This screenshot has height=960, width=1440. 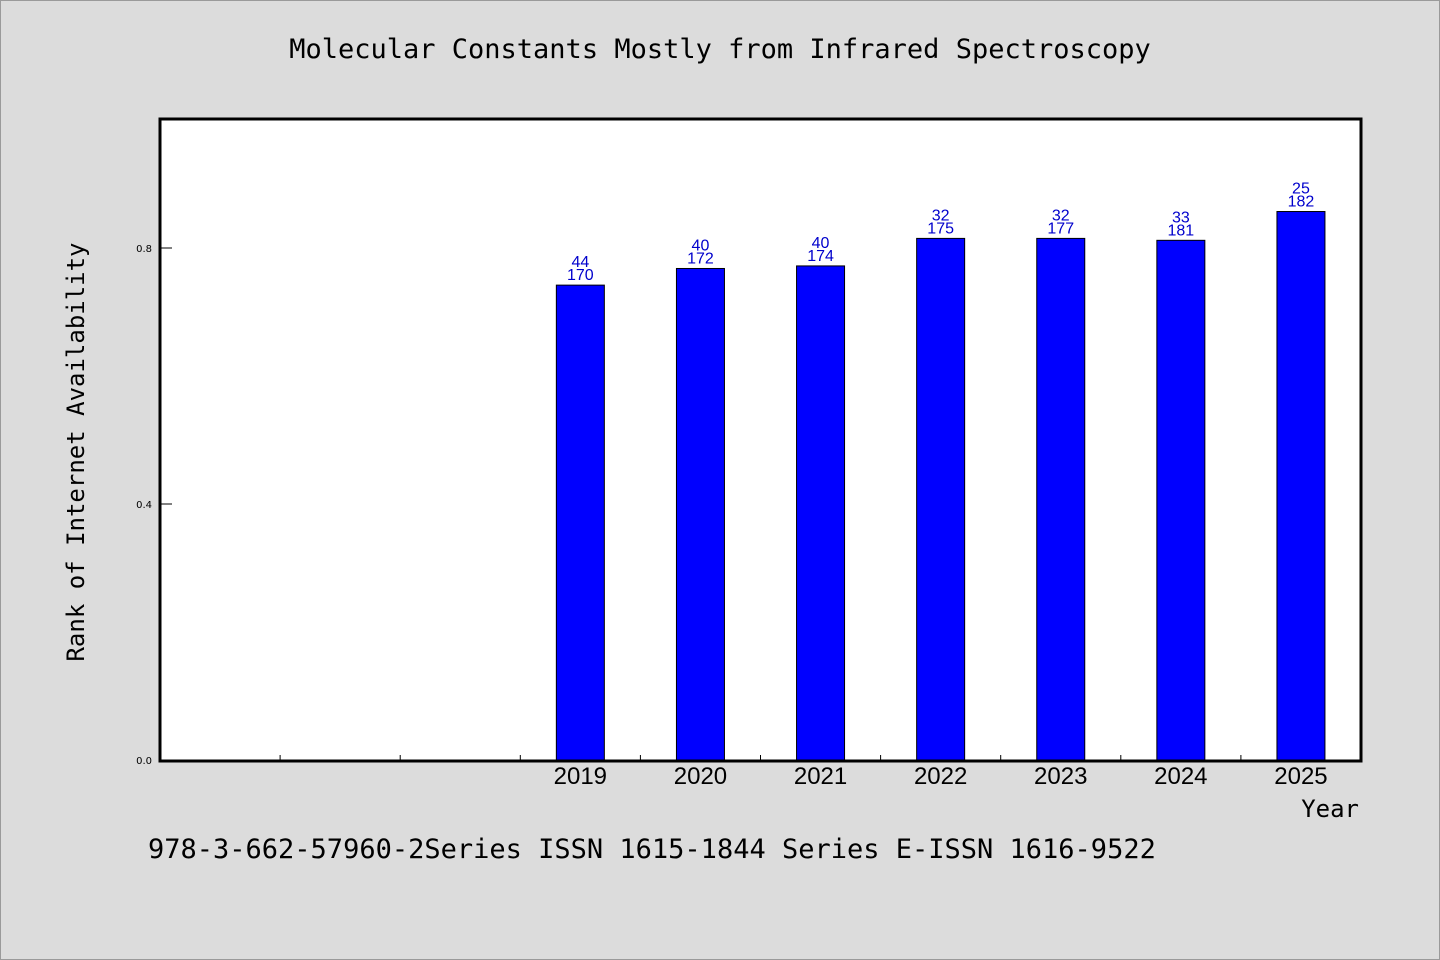 What do you see at coordinates (580, 262) in the screenshot?
I see `bar-label-top: 44` at bounding box center [580, 262].